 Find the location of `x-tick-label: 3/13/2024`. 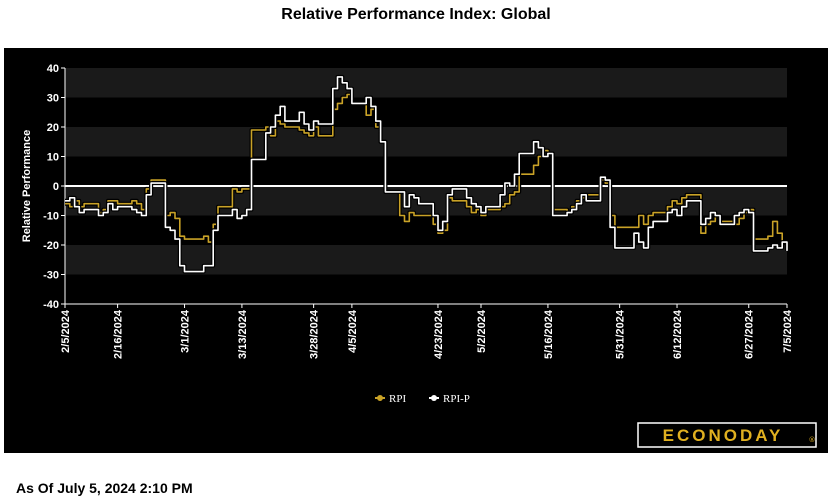

x-tick-label: 3/13/2024 is located at coordinates (243, 334).